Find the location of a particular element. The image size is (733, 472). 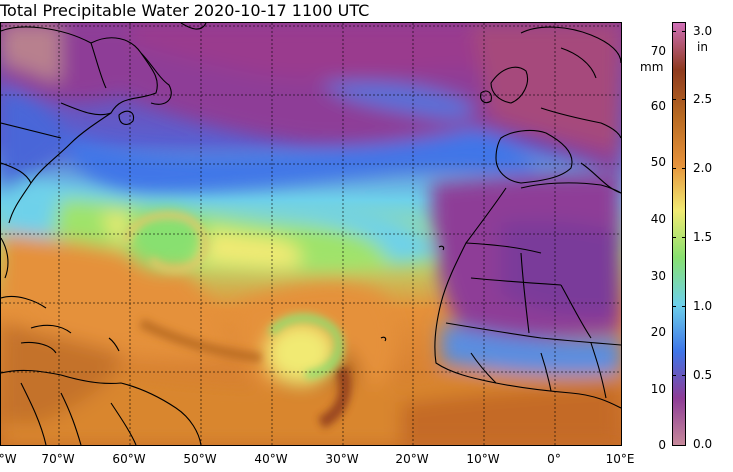

mm-tick-40: 40 is located at coordinates (658, 219).